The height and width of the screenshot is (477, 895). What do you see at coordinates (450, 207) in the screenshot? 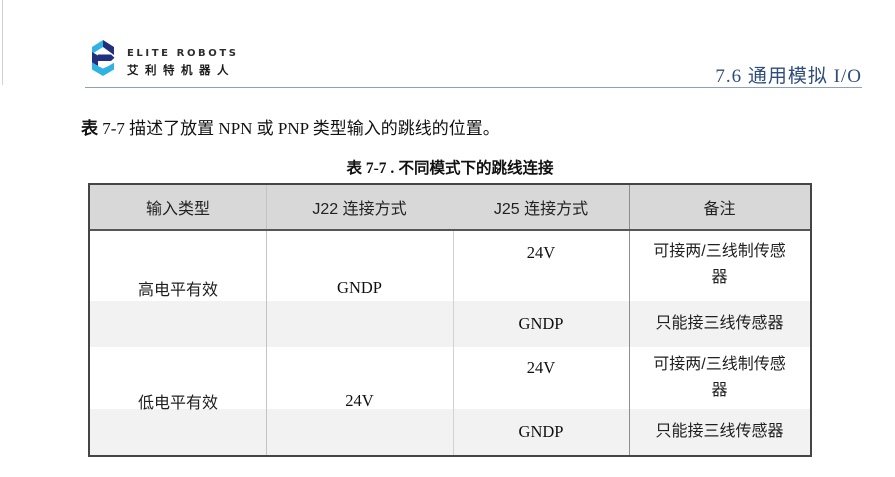
I see `table-header-band` at bounding box center [450, 207].